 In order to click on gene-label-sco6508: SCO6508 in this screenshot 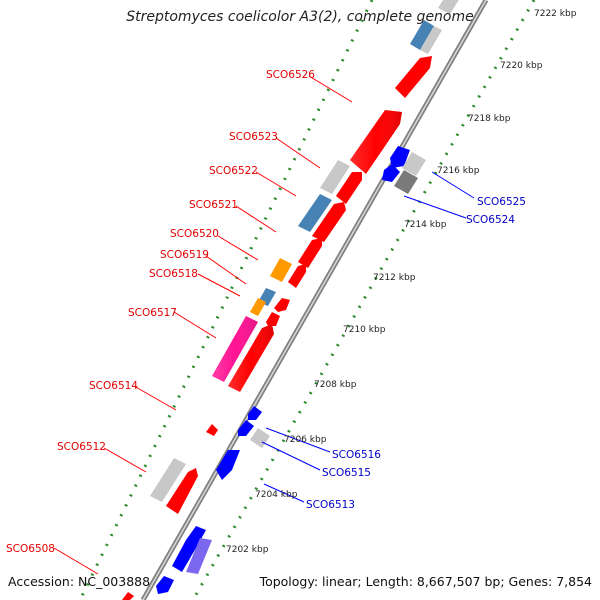, I will do `click(30, 549)`.